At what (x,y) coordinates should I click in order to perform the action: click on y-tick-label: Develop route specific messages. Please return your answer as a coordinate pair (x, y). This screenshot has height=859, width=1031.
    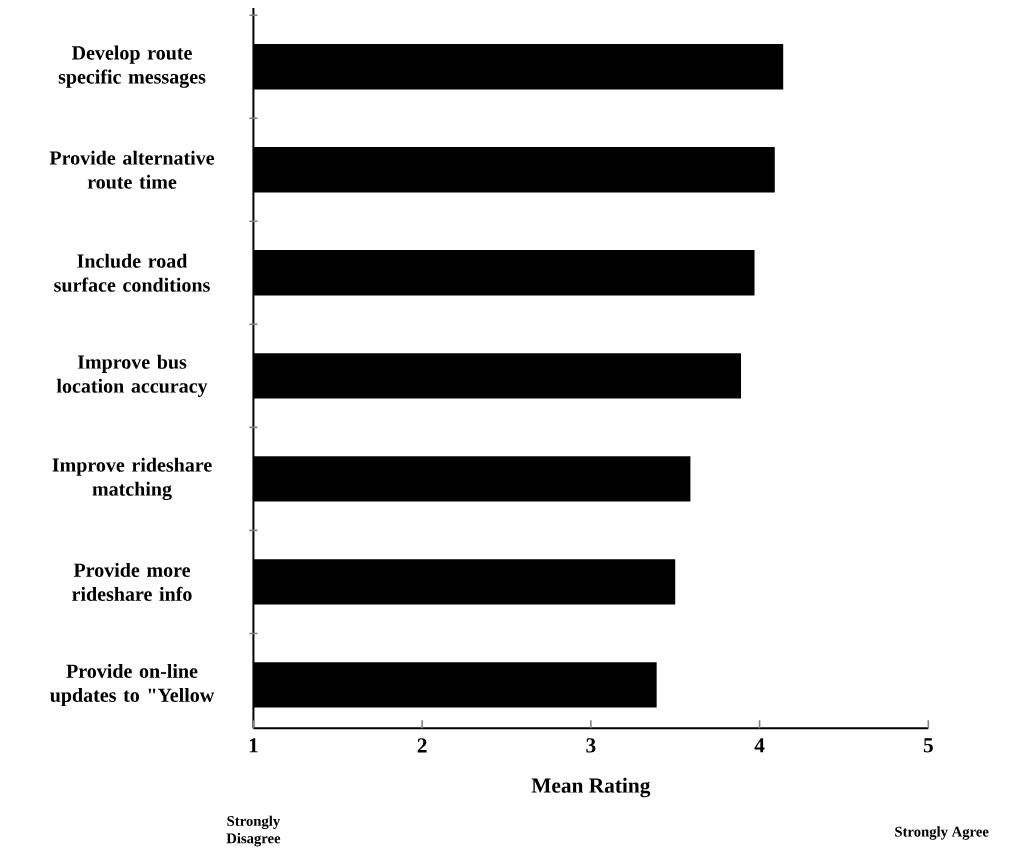
    Looking at the image, I should click on (132, 66).